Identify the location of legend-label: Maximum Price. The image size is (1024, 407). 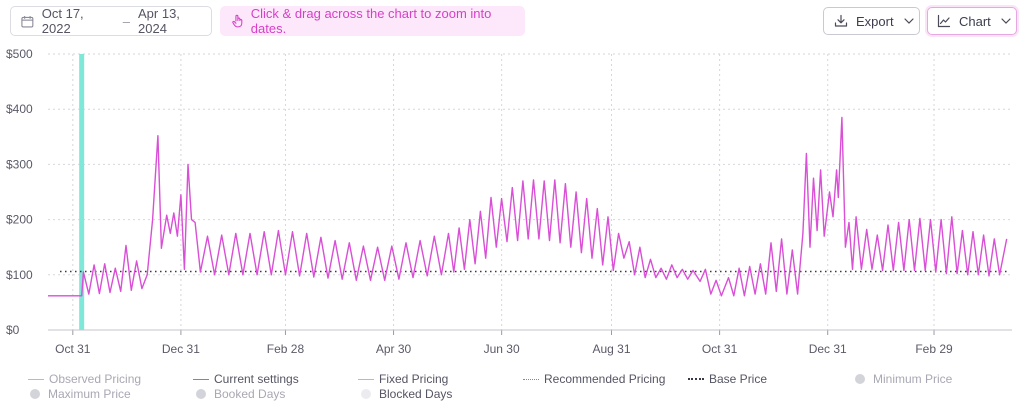
(89, 394).